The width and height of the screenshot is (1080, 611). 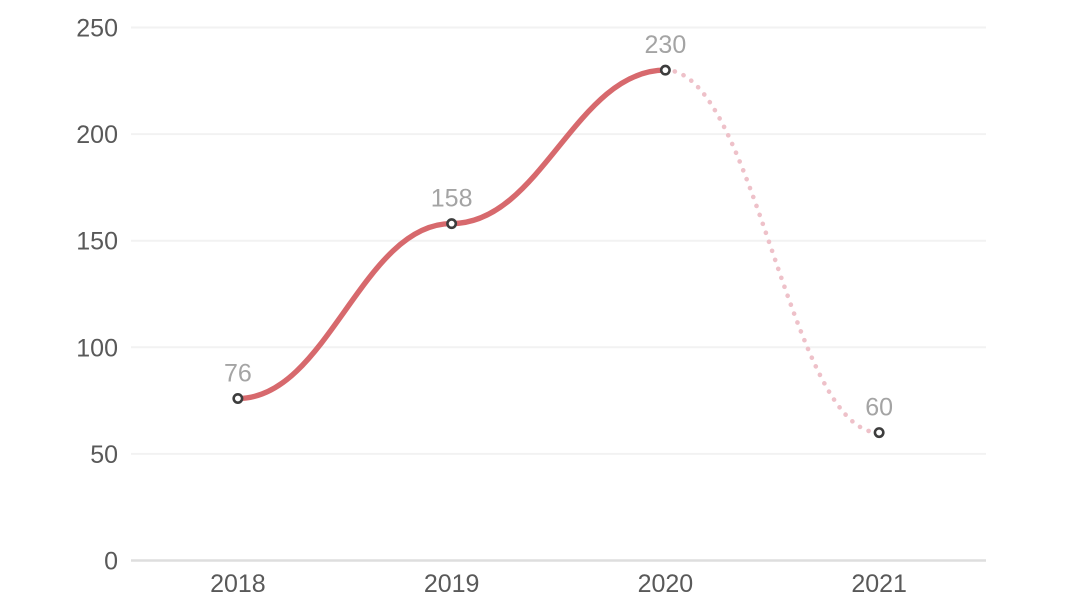 What do you see at coordinates (97, 29) in the screenshot?
I see `y-tick-label: 250` at bounding box center [97, 29].